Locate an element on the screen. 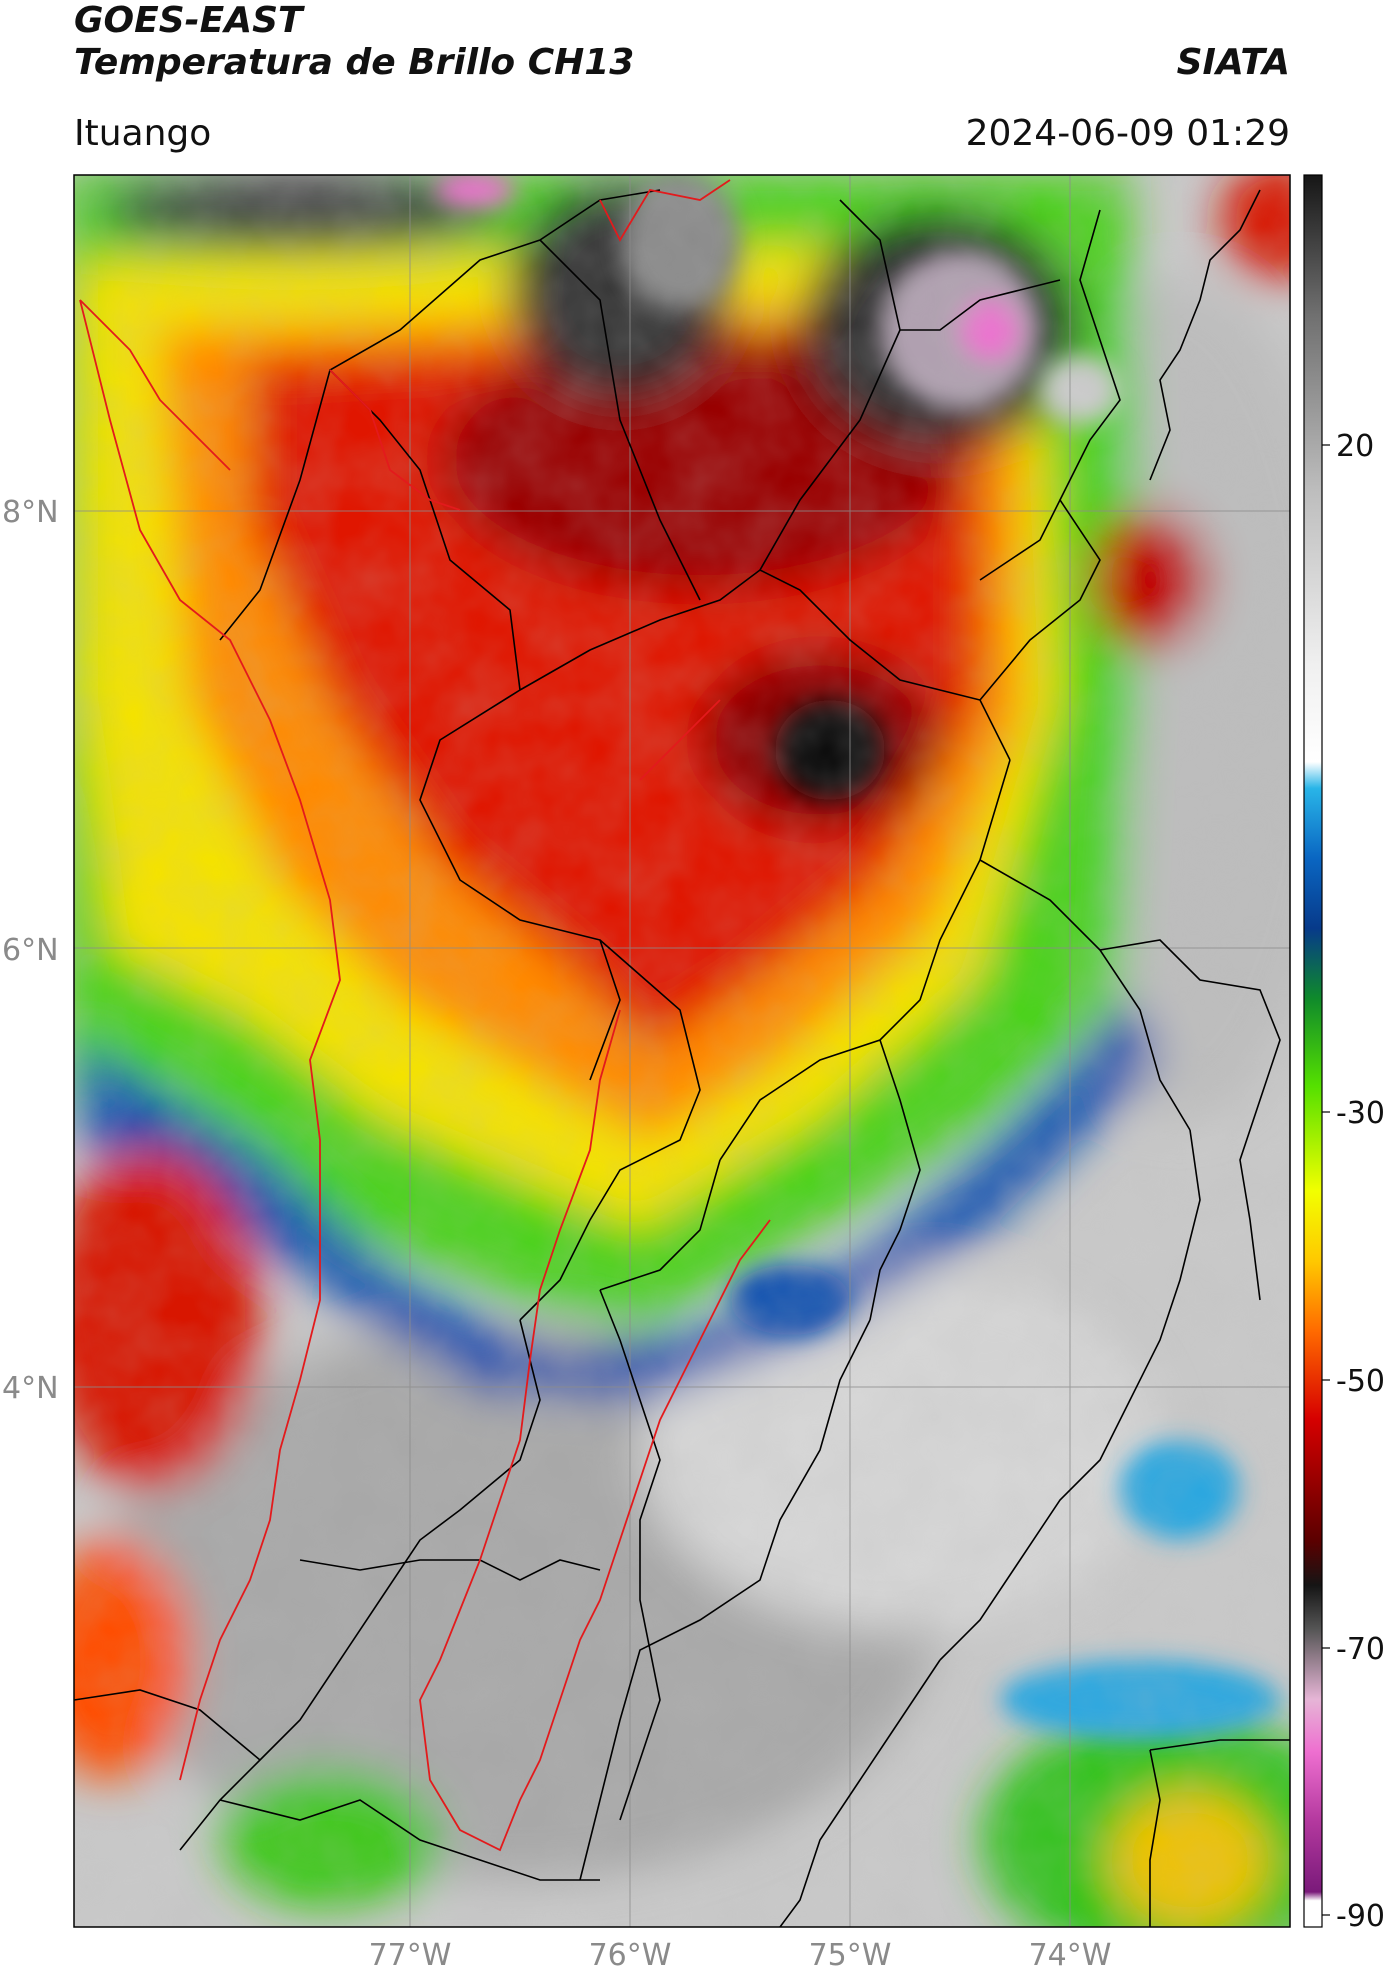 The image size is (1384, 1981). colorbar-tick-minus70: -70 is located at coordinates (1360, 1649).